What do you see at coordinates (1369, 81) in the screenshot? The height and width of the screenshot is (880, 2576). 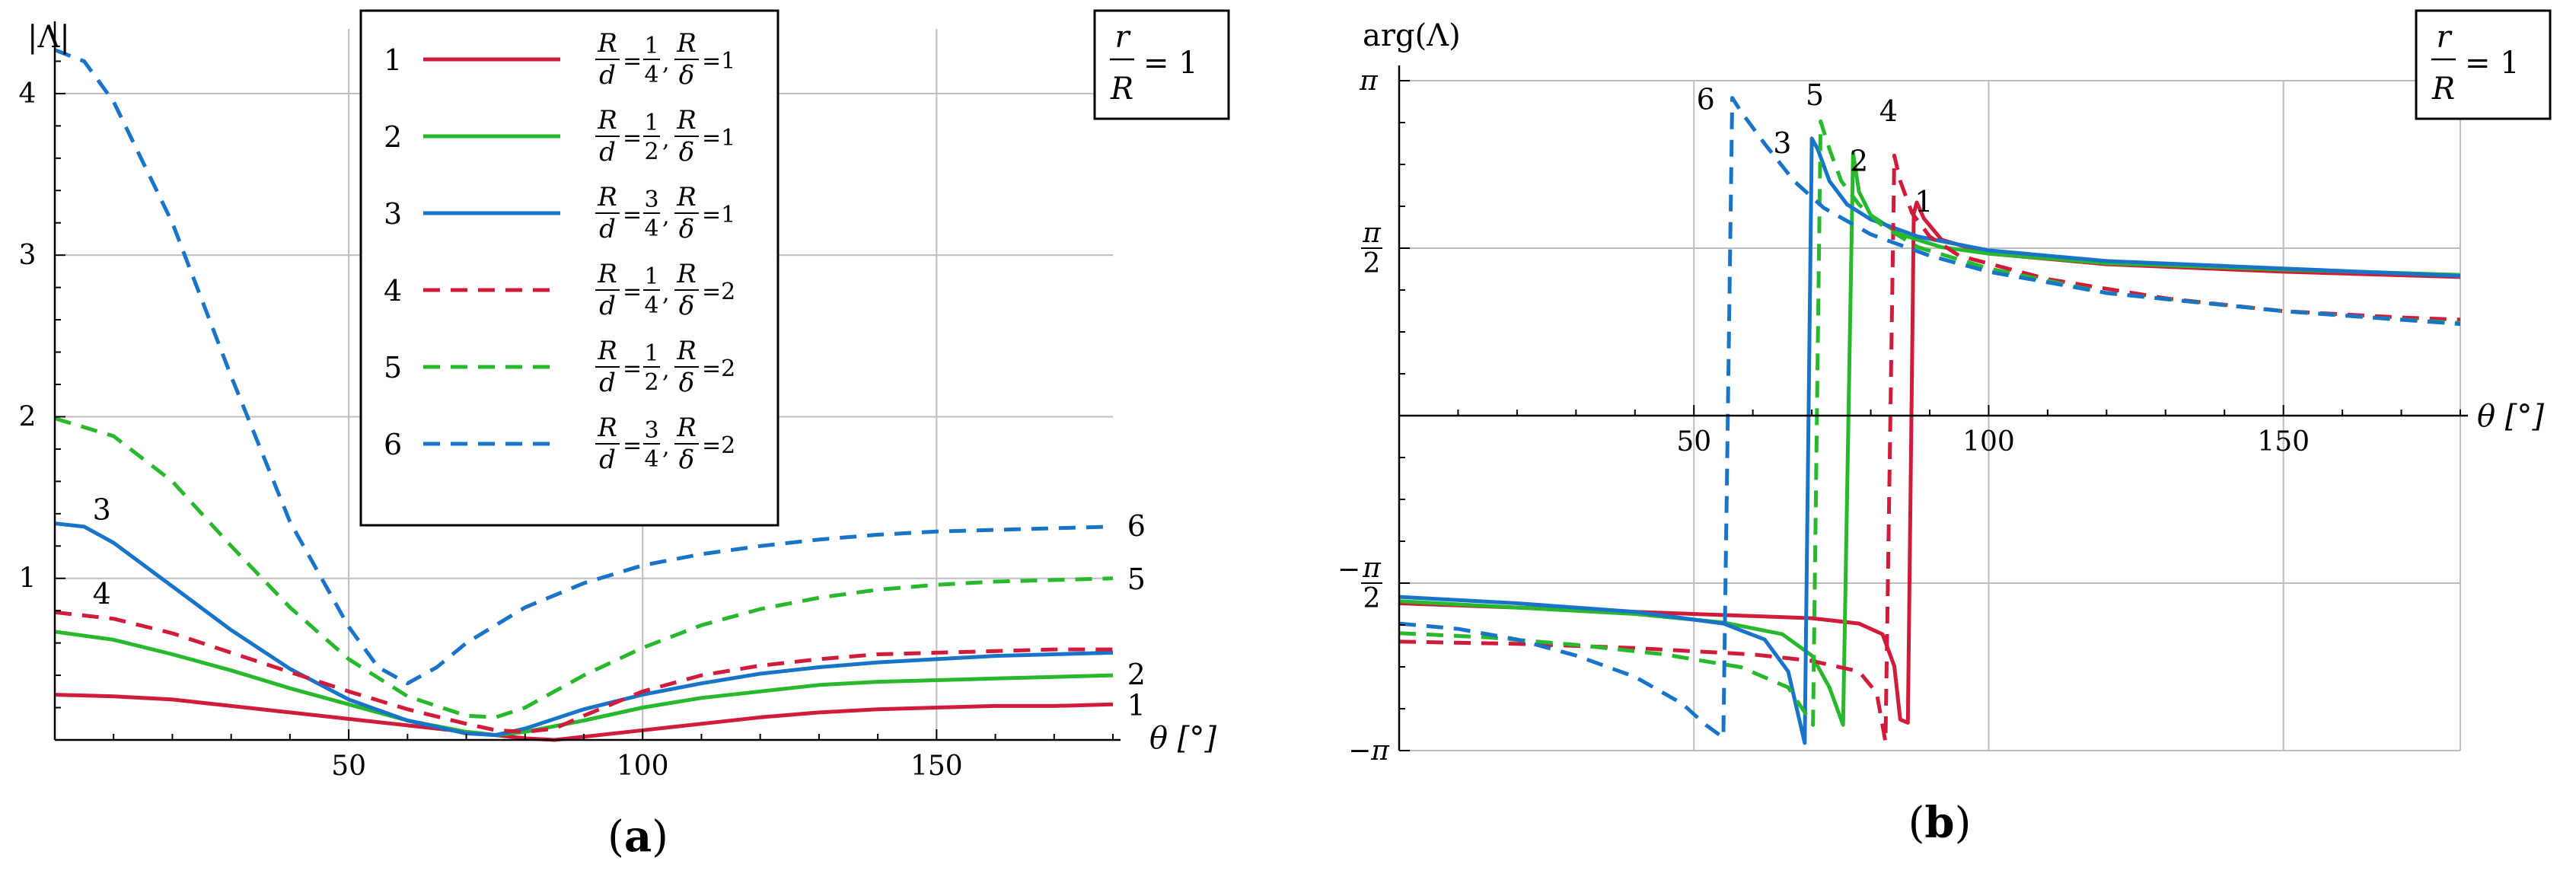 I see `y-tick-label: π` at bounding box center [1369, 81].